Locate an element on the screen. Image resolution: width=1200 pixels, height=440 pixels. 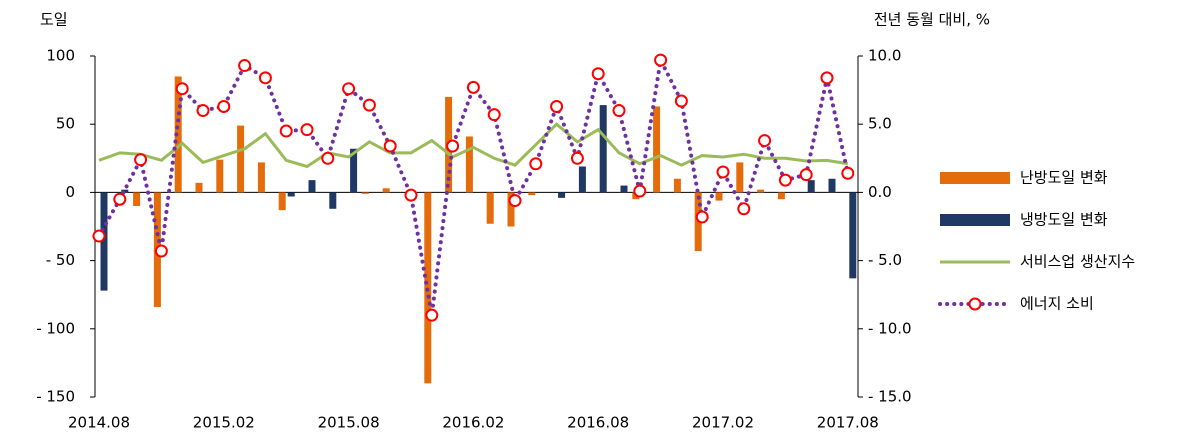
y2-tick-label: - 5.0 is located at coordinates (885, 260).